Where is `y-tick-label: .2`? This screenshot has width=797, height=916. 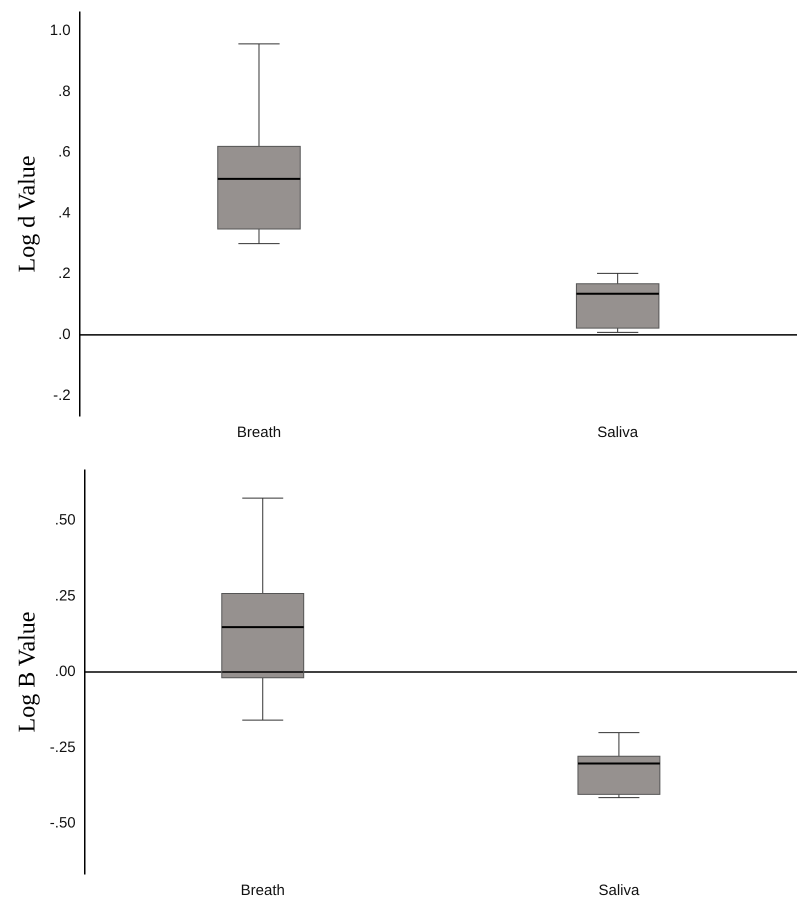
y-tick-label: .2 is located at coordinates (64, 273).